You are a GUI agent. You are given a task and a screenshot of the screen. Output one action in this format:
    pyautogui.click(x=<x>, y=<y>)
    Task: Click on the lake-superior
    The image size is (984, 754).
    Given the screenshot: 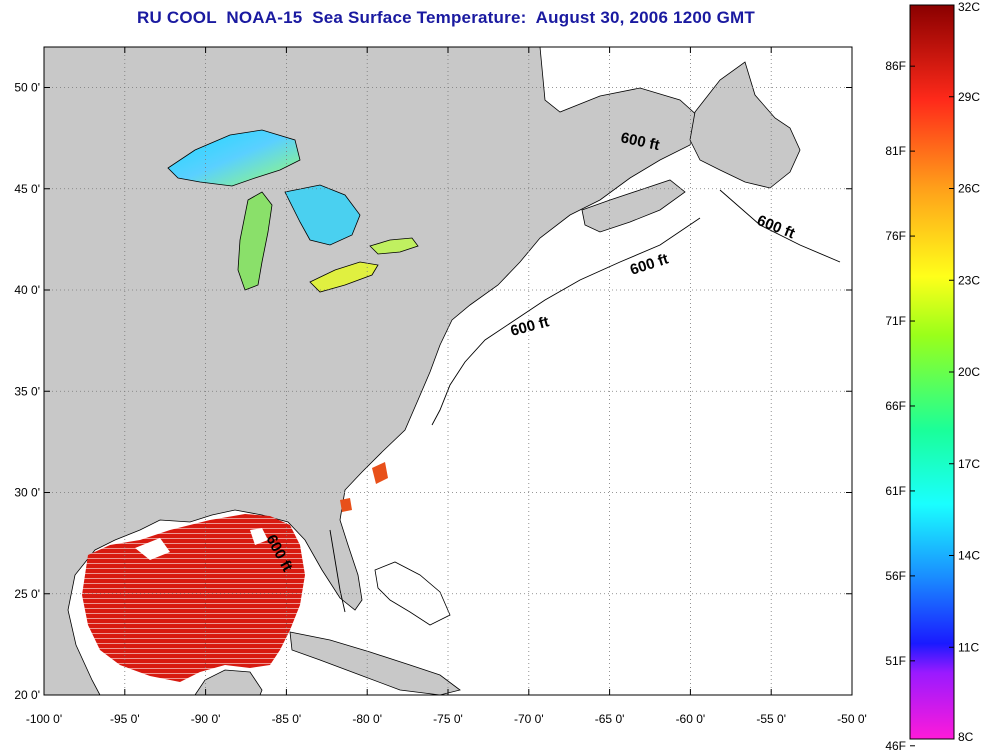 What is the action you would take?
    pyautogui.click(x=234, y=158)
    